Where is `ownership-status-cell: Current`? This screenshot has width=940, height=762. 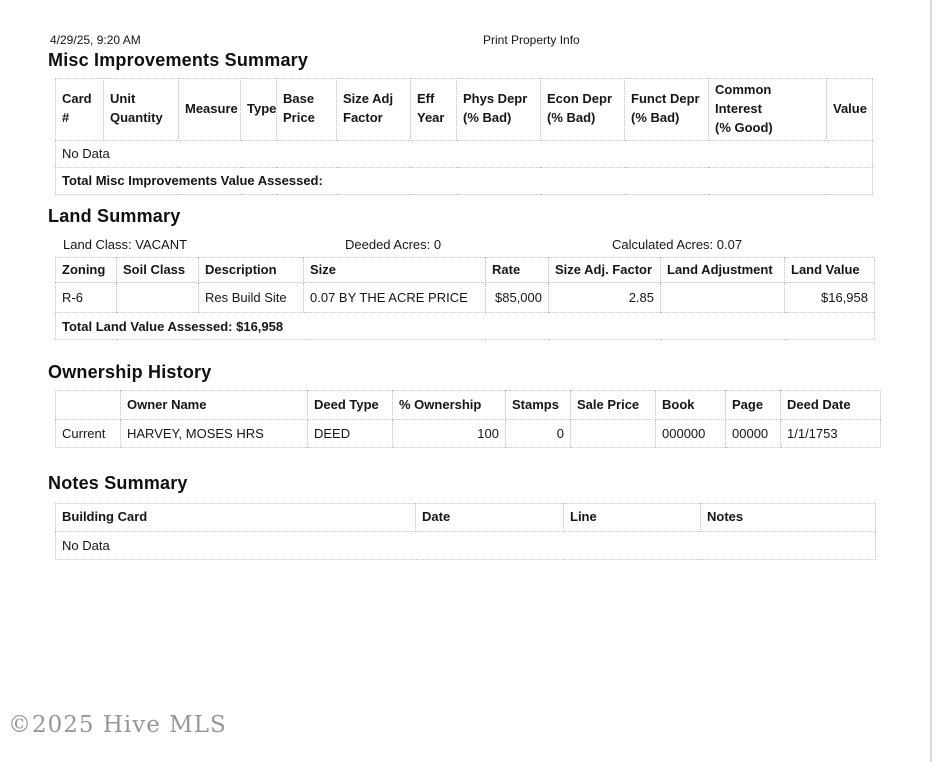
ownership-status-cell: Current is located at coordinates (88, 433).